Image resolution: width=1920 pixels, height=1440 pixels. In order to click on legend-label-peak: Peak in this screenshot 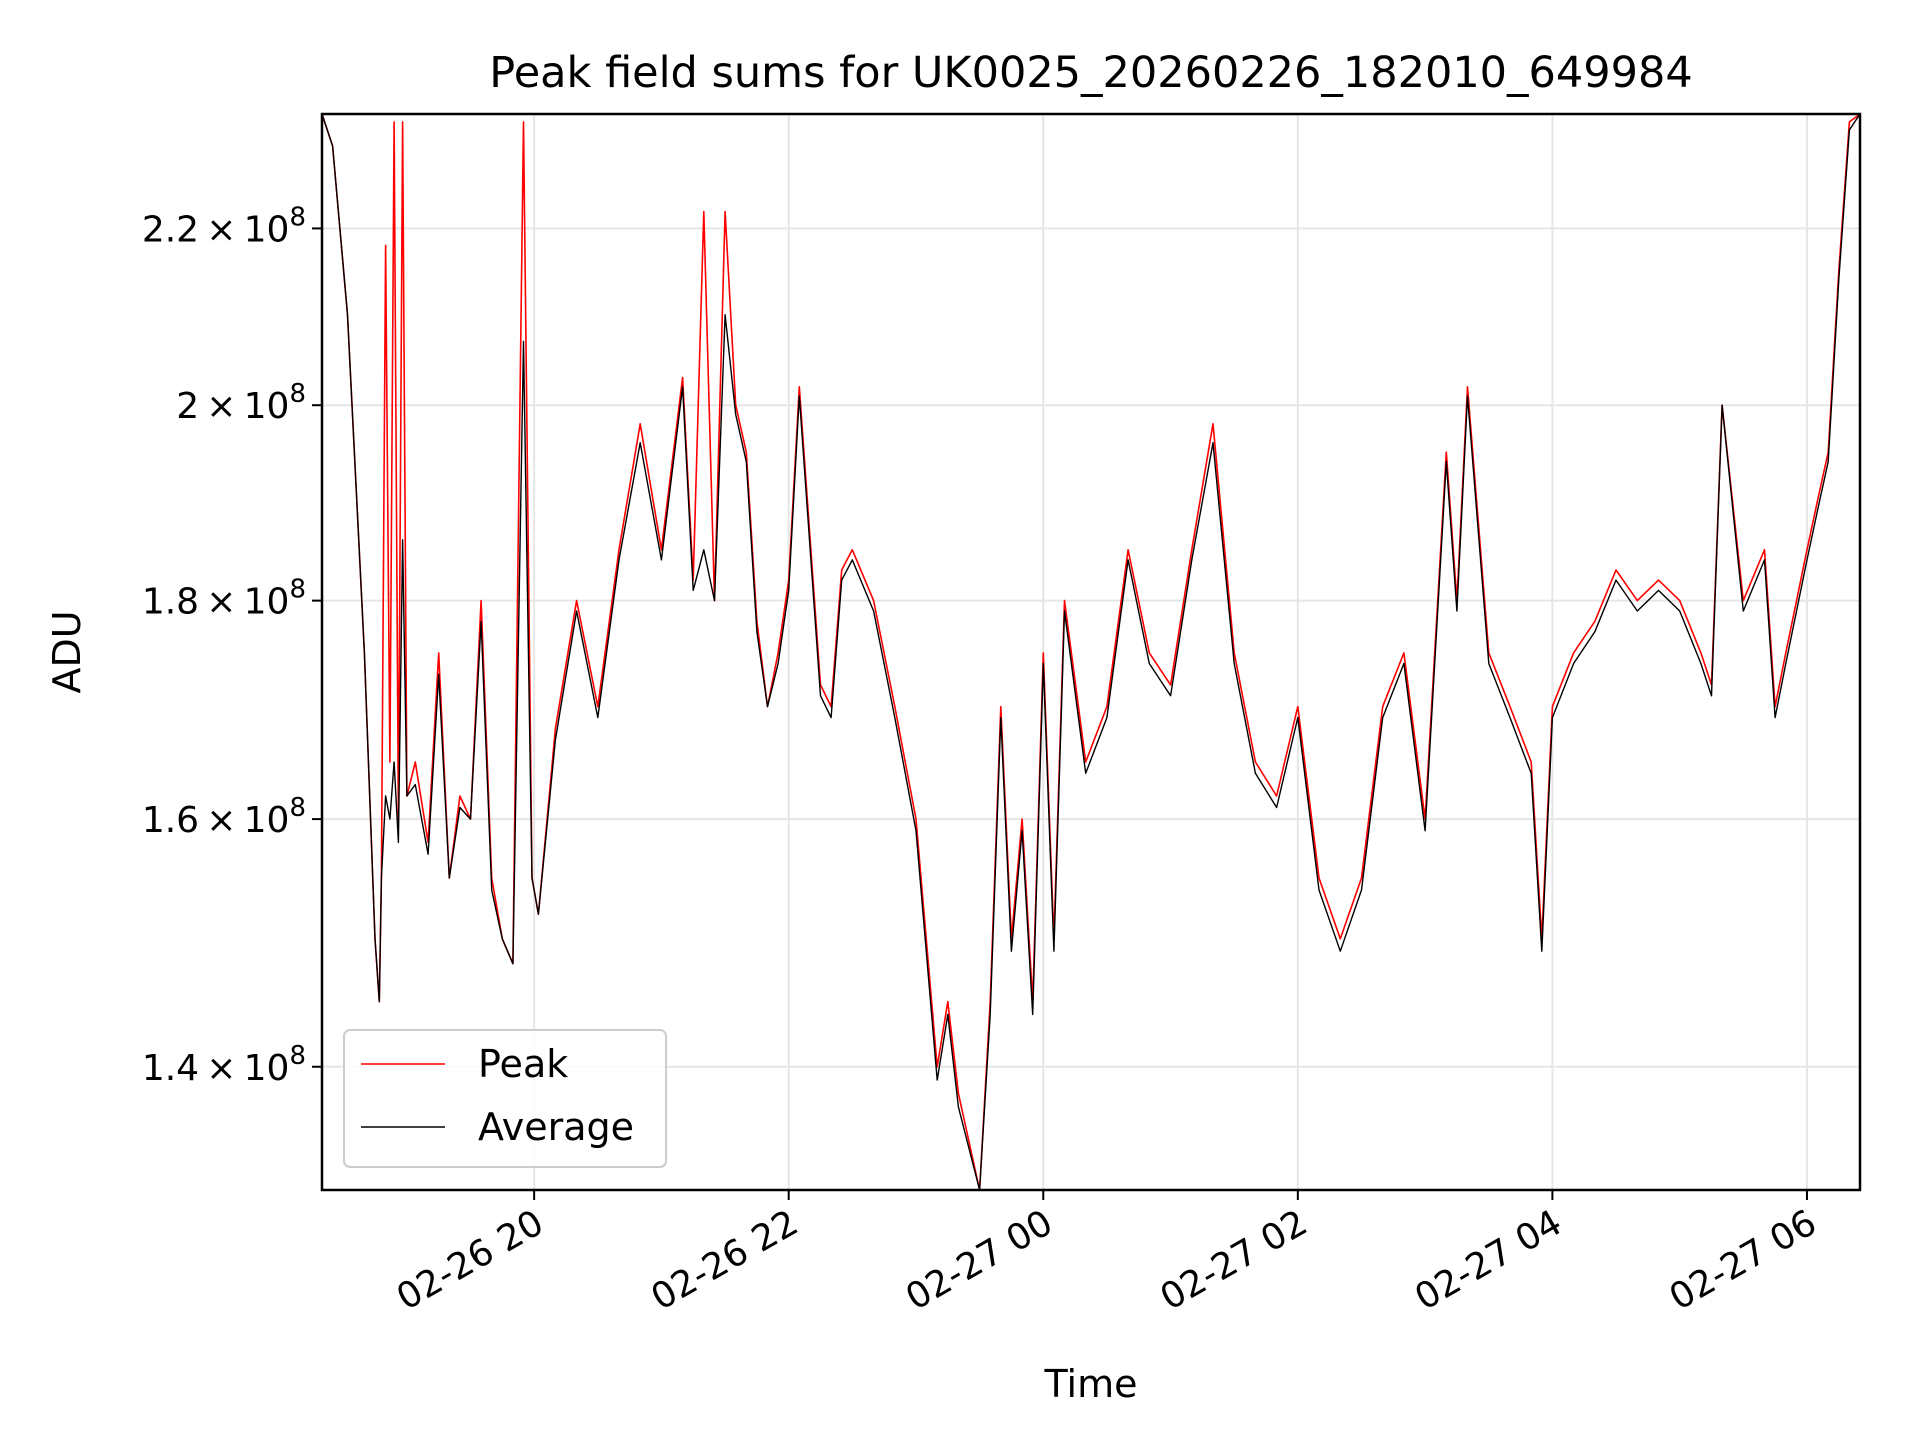, I will do `click(523, 1064)`.